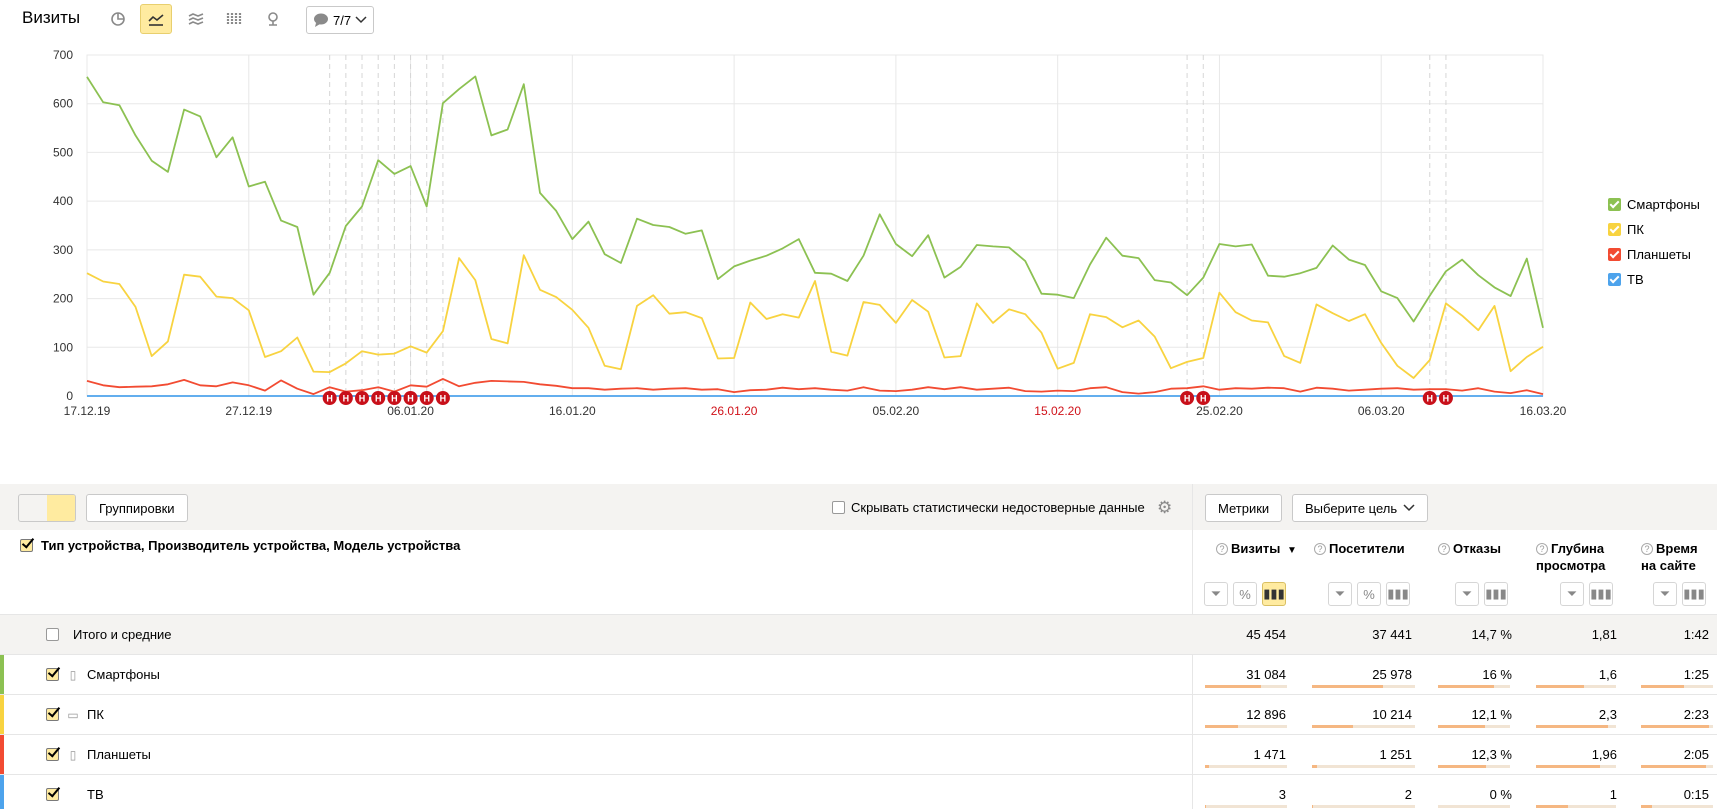 Image resolution: width=1717 pixels, height=809 pixels. I want to click on cell-time: 0:15, so click(1696, 794).